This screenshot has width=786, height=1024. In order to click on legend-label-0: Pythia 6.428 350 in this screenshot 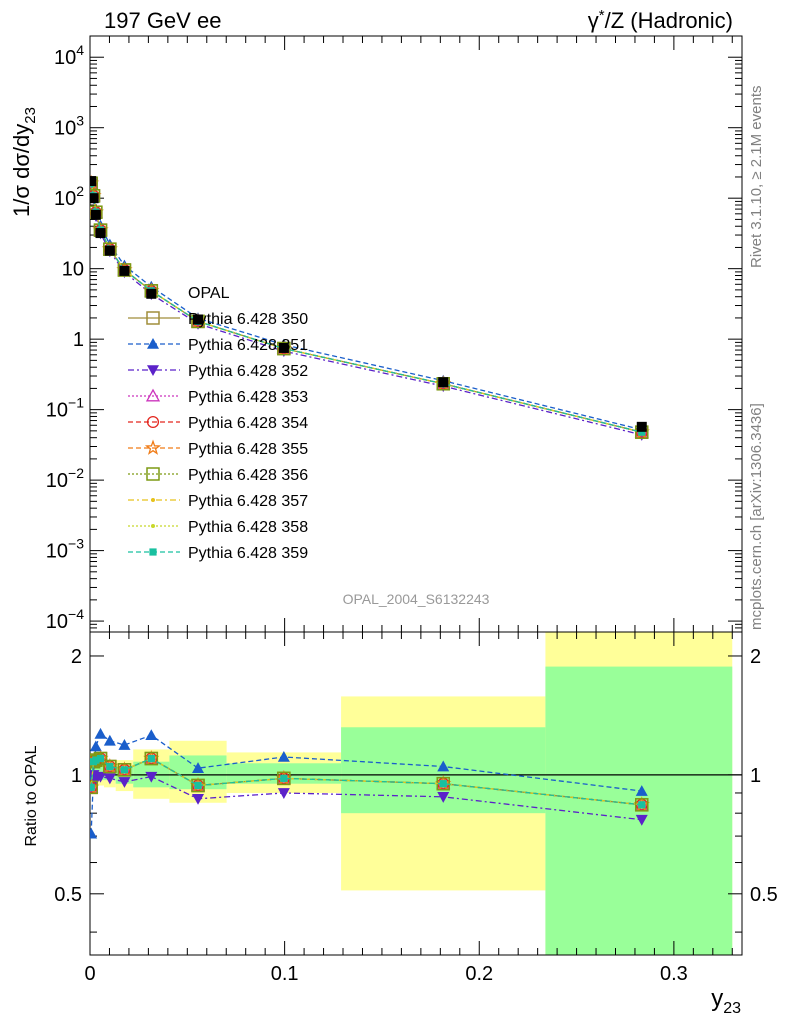, I will do `click(248, 319)`.